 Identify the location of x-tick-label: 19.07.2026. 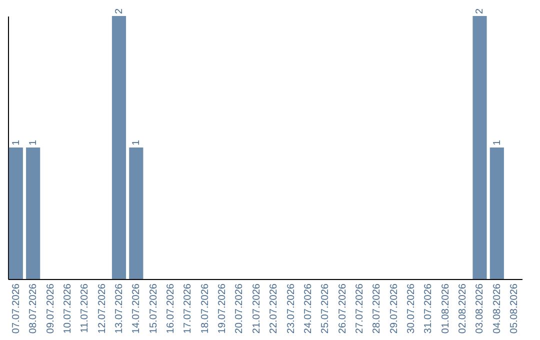
(222, 308).